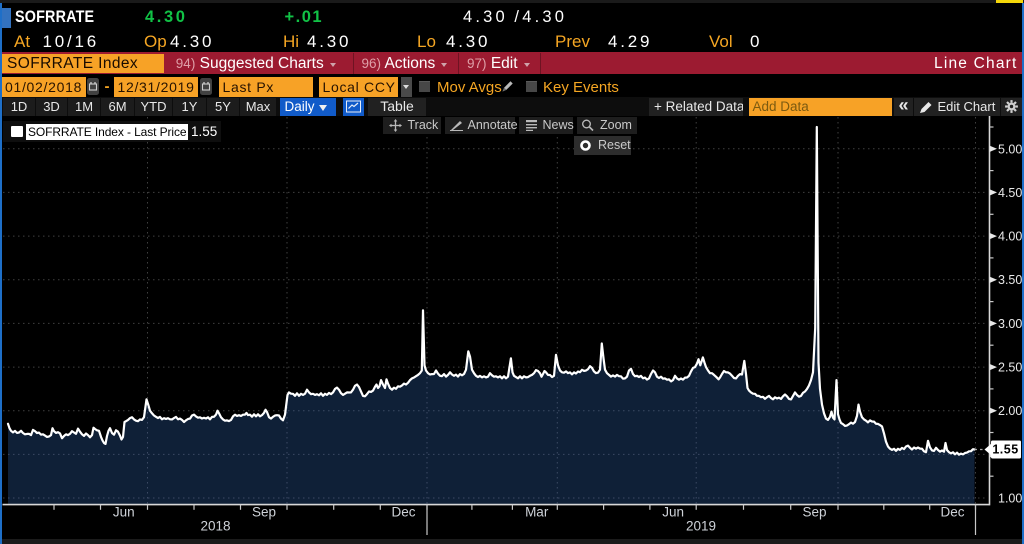 Image resolution: width=1024 pixels, height=544 pixels. What do you see at coordinates (1010, 324) in the screenshot?
I see `svg-text: 3.00` at bounding box center [1010, 324].